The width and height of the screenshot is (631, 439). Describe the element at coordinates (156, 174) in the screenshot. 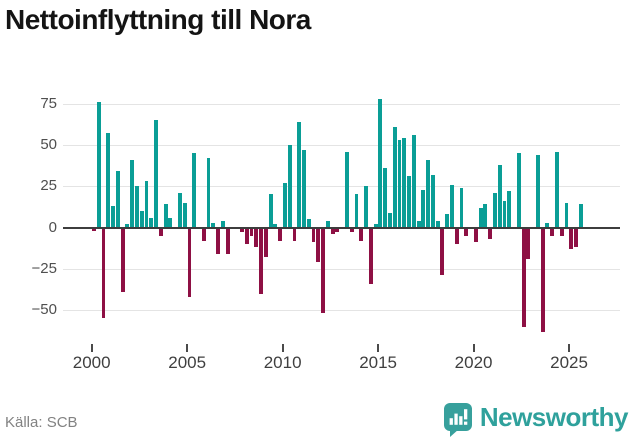

I see `bar-2003Q2` at that location.